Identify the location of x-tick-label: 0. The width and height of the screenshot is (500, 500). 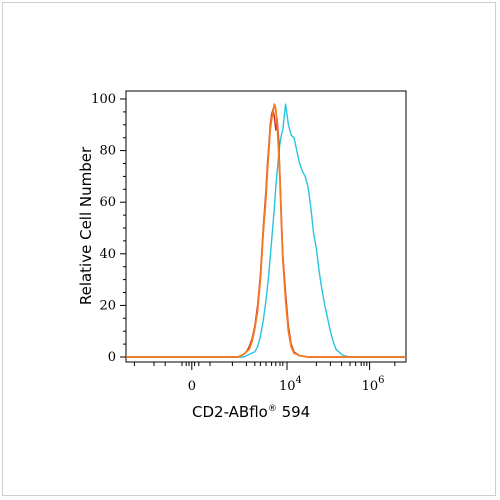
(192, 386).